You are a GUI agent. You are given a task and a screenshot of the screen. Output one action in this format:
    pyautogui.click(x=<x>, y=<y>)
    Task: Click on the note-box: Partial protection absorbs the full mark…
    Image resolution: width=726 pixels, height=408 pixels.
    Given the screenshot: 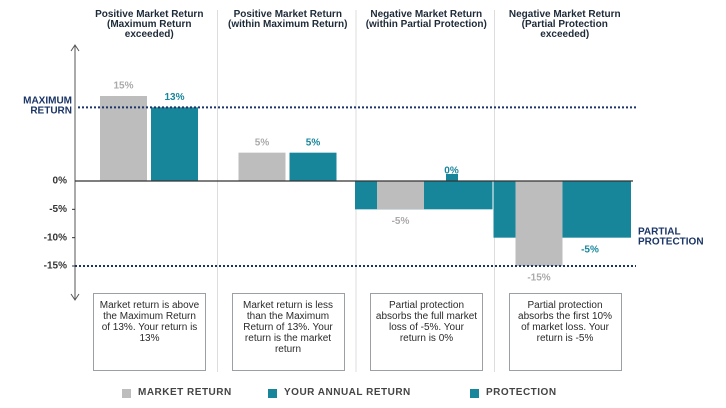 What is the action you would take?
    pyautogui.click(x=426, y=332)
    